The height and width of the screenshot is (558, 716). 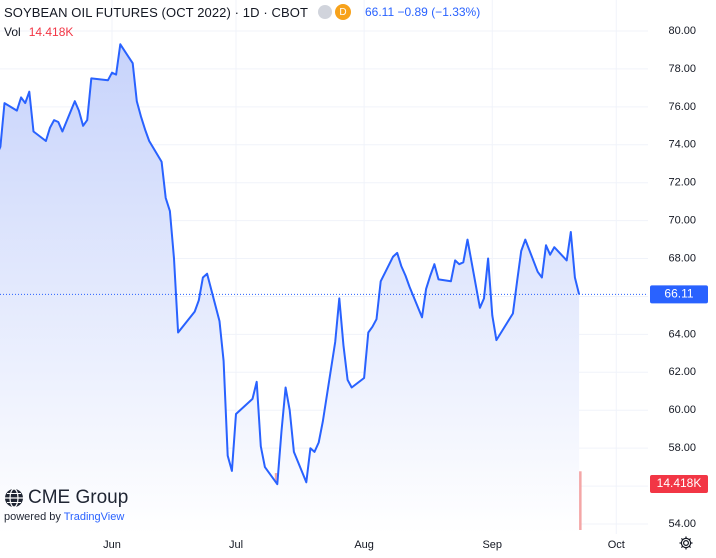 What do you see at coordinates (682, 183) in the screenshot?
I see `y-tick-label: 72.00` at bounding box center [682, 183].